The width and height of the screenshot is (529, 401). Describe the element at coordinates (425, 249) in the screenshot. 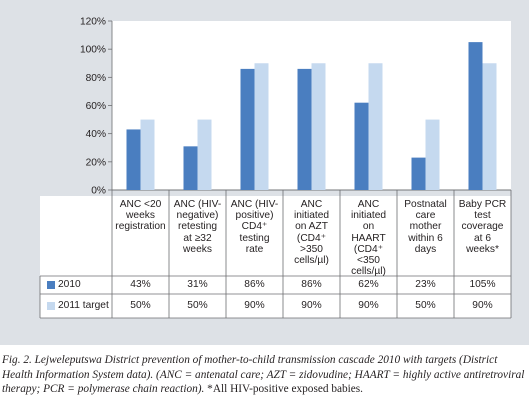

I see `category-label-line: days` at that location.